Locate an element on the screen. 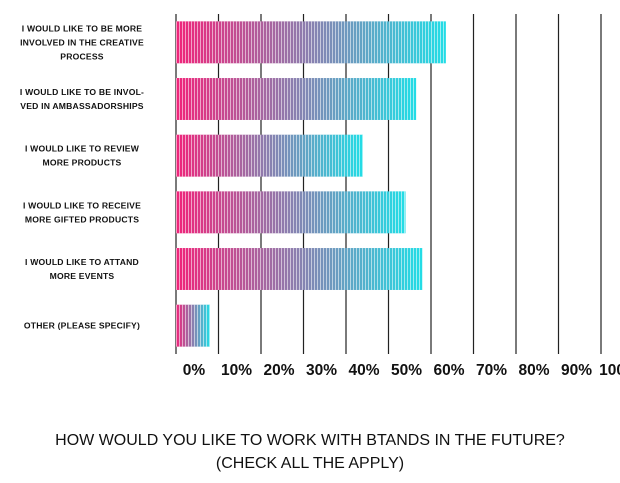  x-tick-label: 80% is located at coordinates (533, 370).